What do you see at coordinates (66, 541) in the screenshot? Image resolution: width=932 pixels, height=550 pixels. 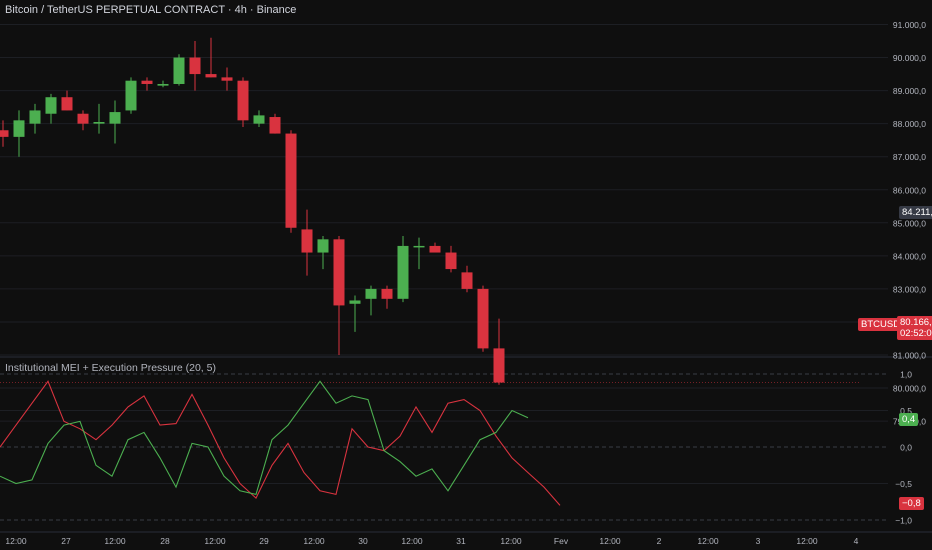 I see `time-tick-label: 27` at bounding box center [66, 541].